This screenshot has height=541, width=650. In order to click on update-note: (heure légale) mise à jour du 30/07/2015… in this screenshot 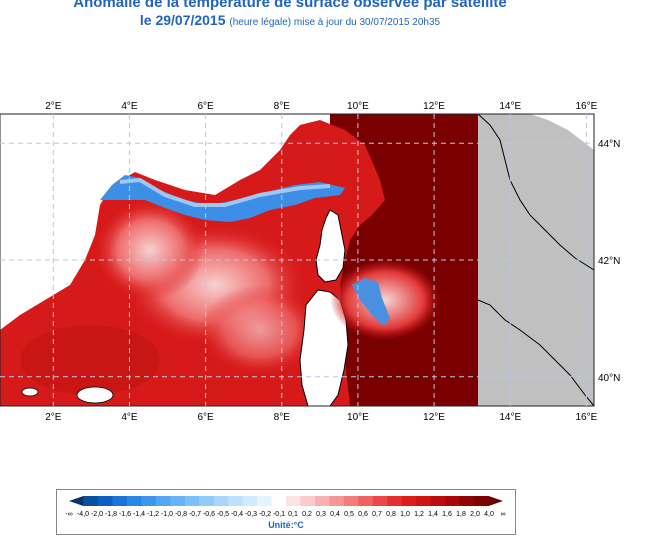, I will do `click(335, 22)`.